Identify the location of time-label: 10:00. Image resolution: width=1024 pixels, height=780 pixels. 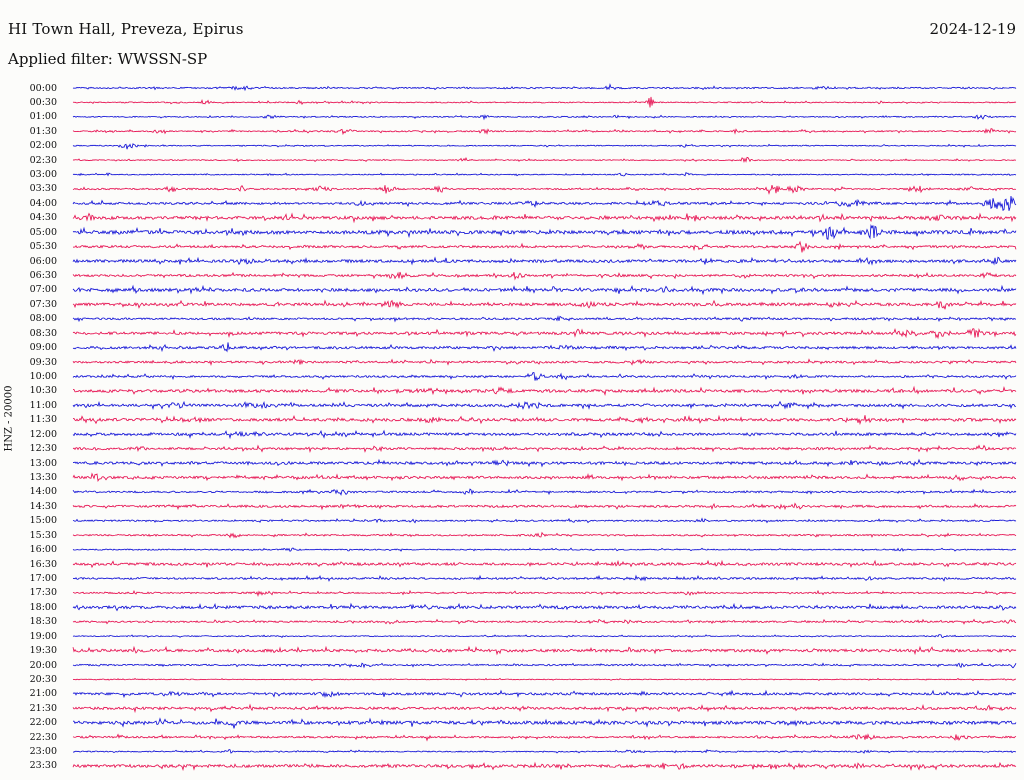
(43, 376).